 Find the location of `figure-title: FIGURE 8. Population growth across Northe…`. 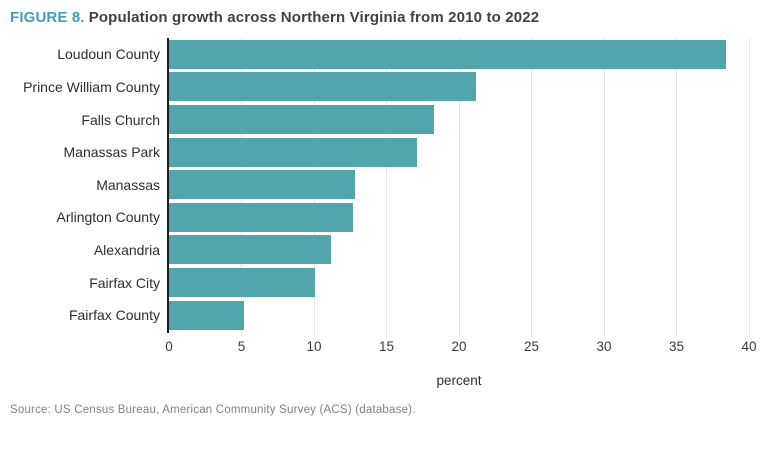

figure-title: FIGURE 8. Population growth across Northe… is located at coordinates (274, 17).